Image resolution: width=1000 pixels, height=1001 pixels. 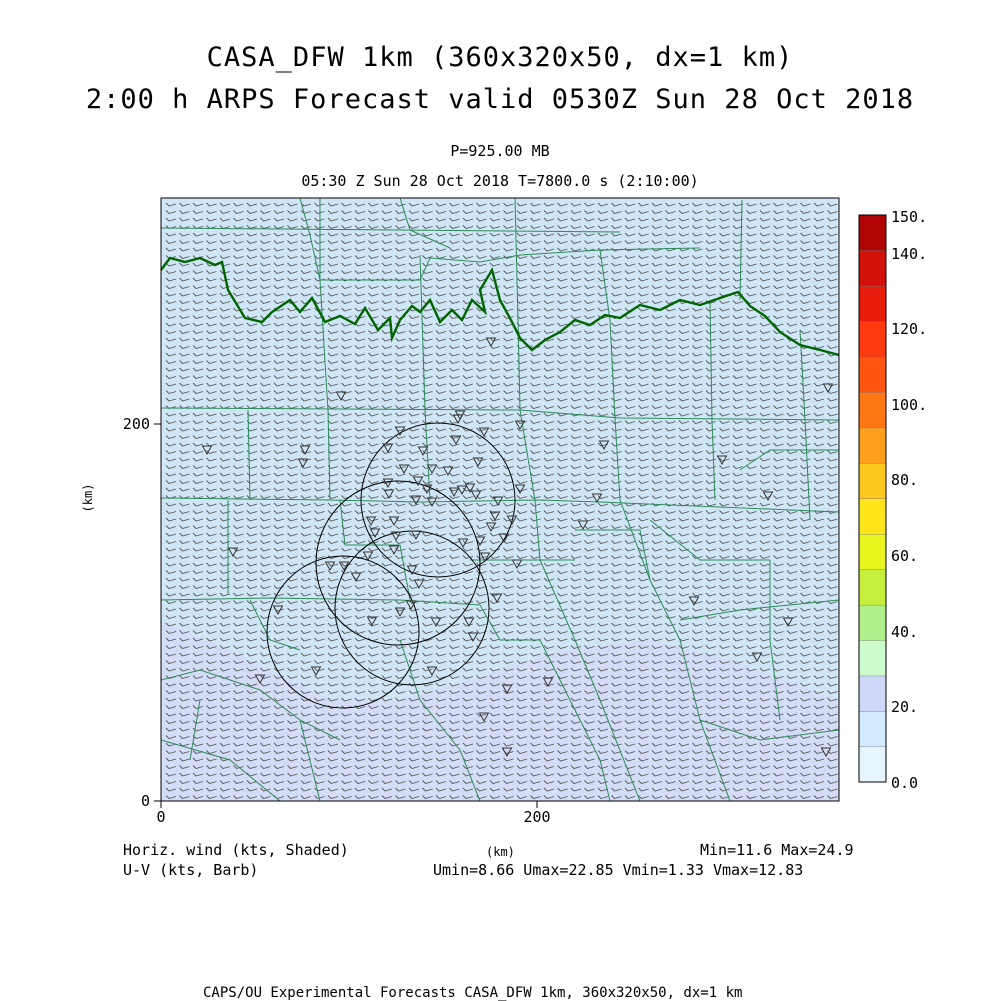 I want to click on colorbar-label: 140., so click(x=909, y=254).